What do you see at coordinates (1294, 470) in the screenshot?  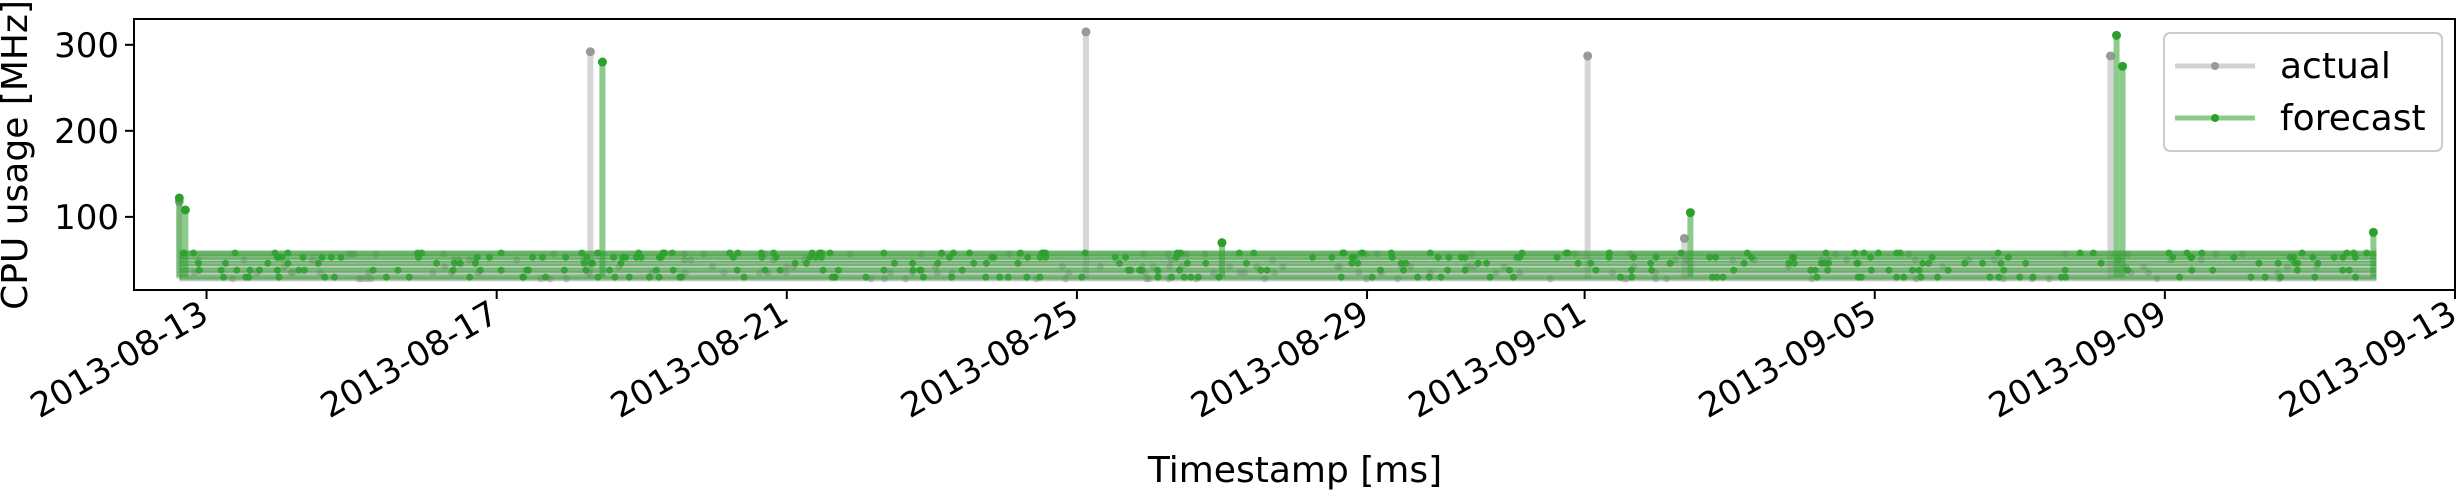 I see `x-axis-title: Timestamp [ms]` at bounding box center [1294, 470].